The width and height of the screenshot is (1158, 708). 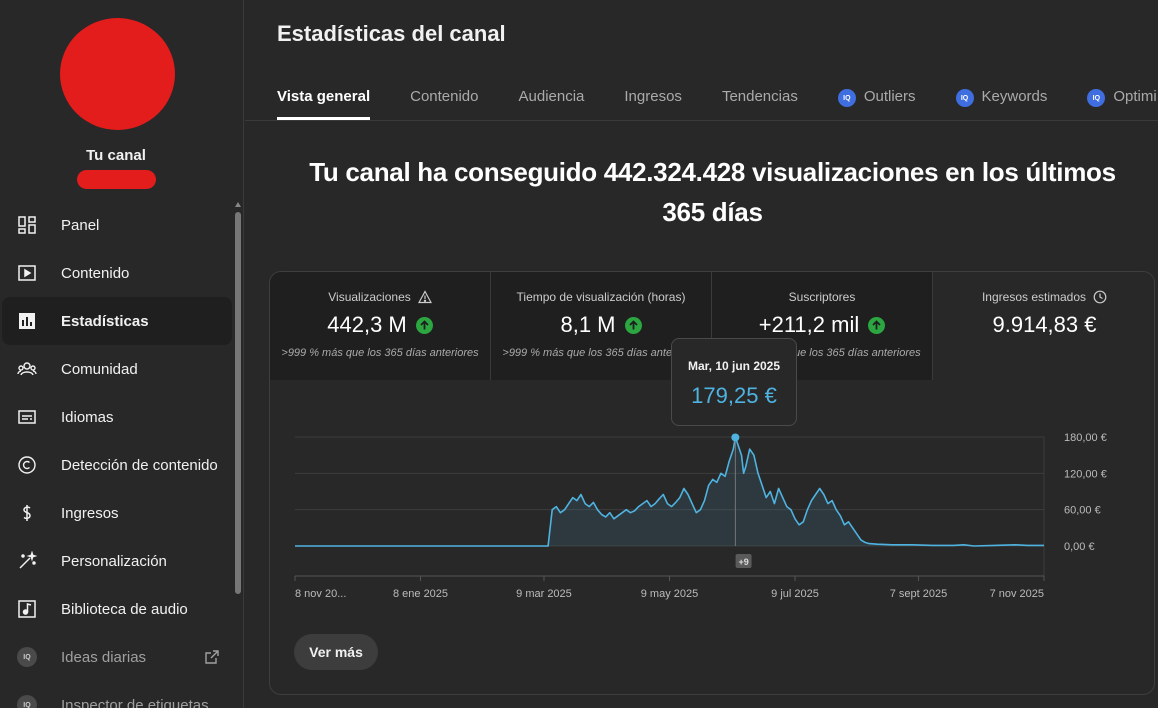 What do you see at coordinates (212, 657) in the screenshot?
I see `external-link-icon` at bounding box center [212, 657].